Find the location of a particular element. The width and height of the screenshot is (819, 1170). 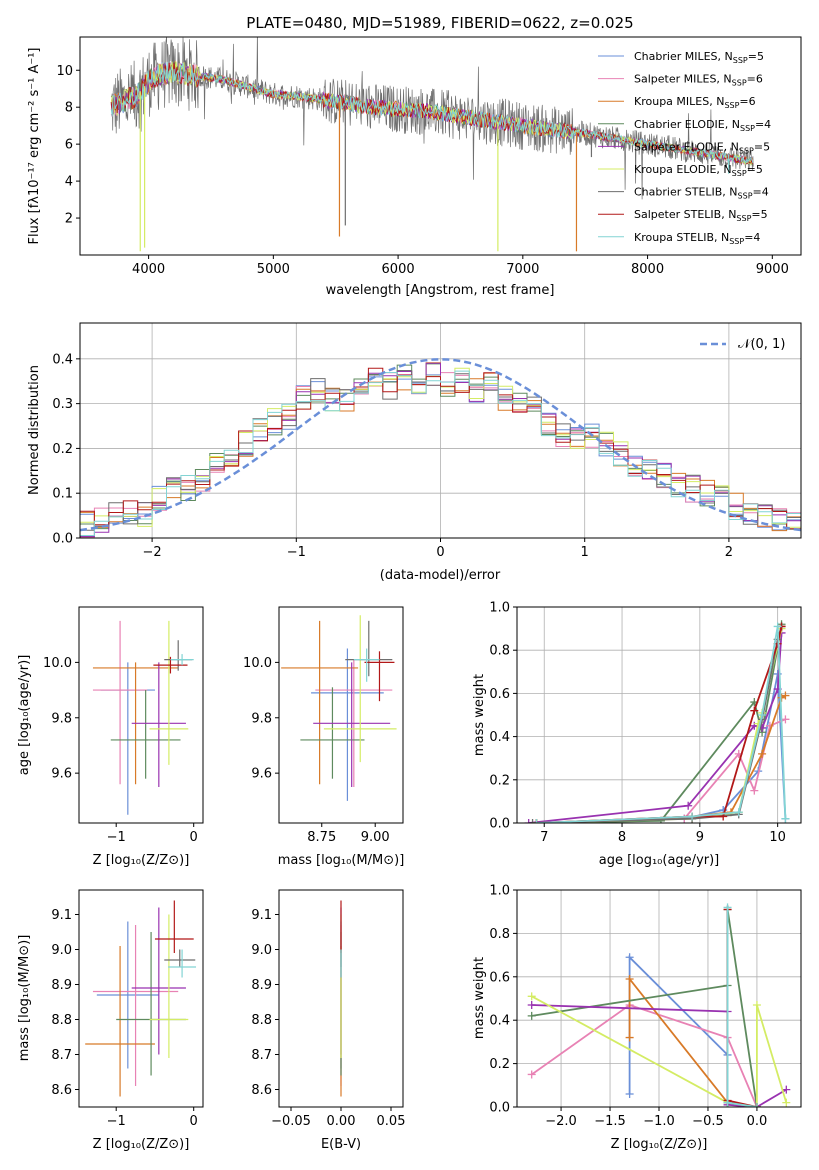

y-tick-label: 9.8 is located at coordinates (261, 718).